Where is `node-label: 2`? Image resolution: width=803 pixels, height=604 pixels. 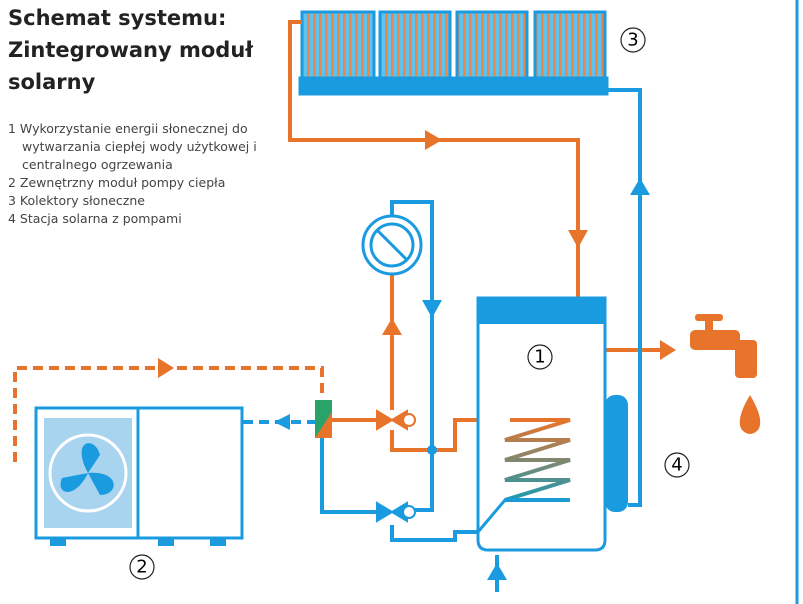 node-label: 2 is located at coordinates (141, 567).